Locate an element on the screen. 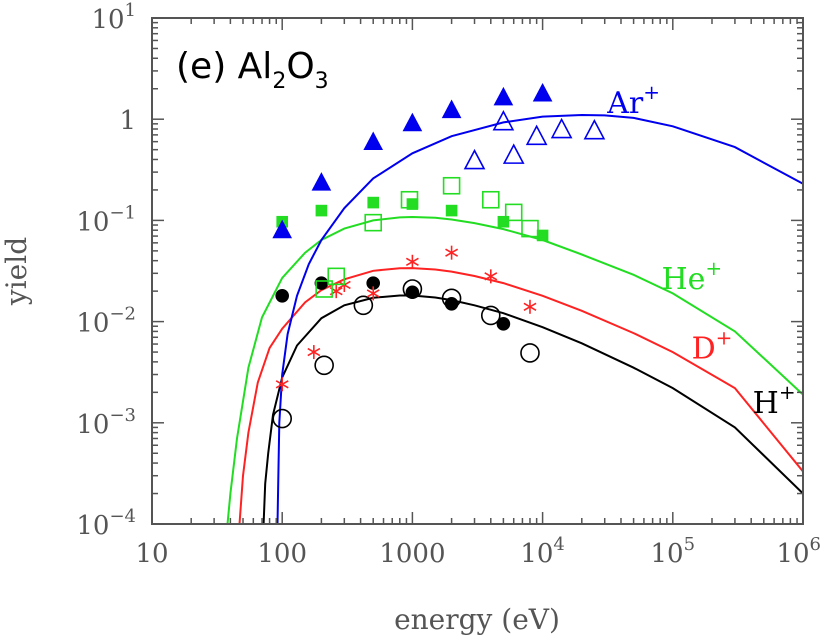 The height and width of the screenshot is (637, 830). series-labels: H+ D+ He+ Ar+ is located at coordinates (700, 250).